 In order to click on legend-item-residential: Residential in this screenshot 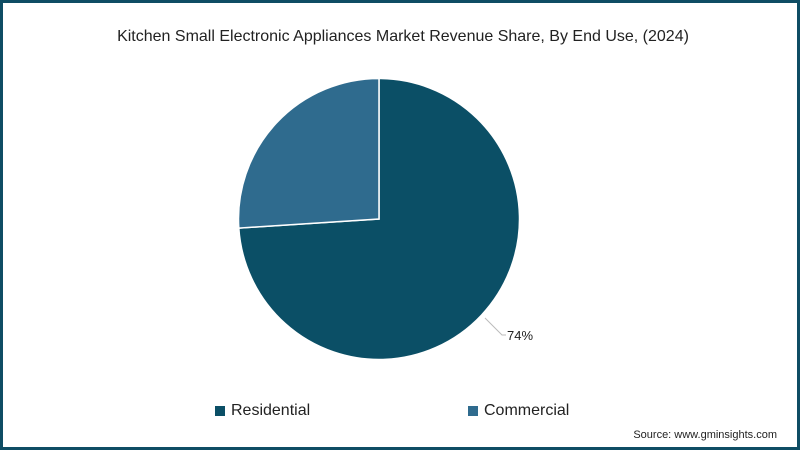, I will do `click(262, 411)`.